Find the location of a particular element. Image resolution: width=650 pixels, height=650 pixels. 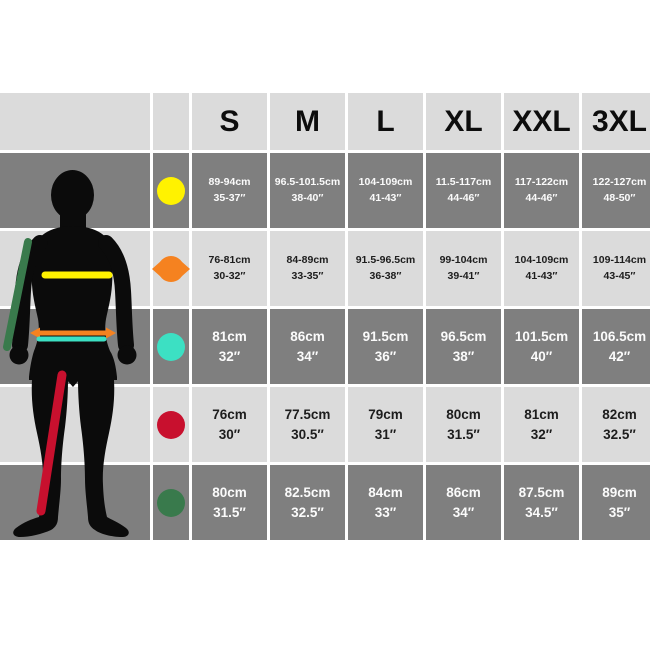

size-column-header-xxl: XXL is located at coordinates (541, 121).